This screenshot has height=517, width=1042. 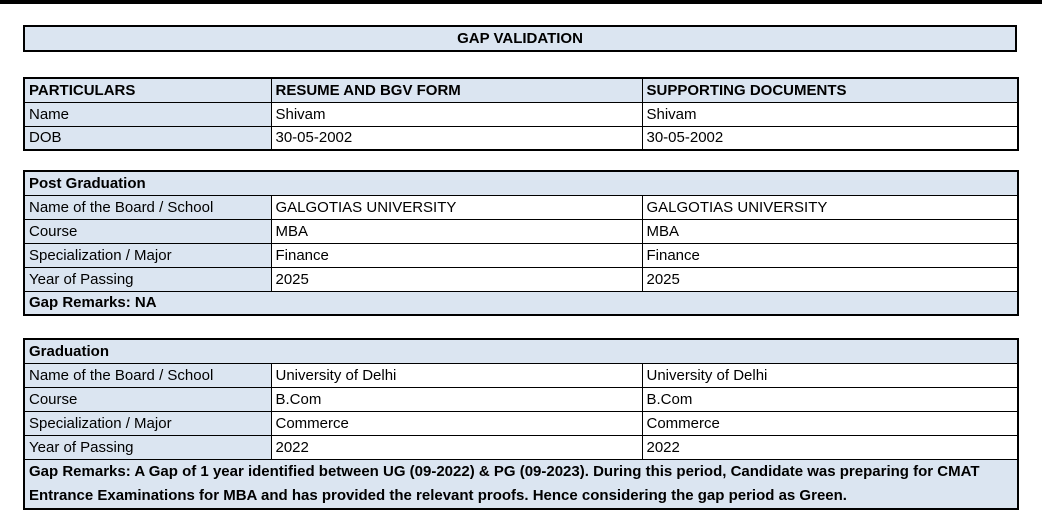 I want to click on resume-value-board-school: GALGOTIAS UNIVERSITY, so click(x=456, y=207).